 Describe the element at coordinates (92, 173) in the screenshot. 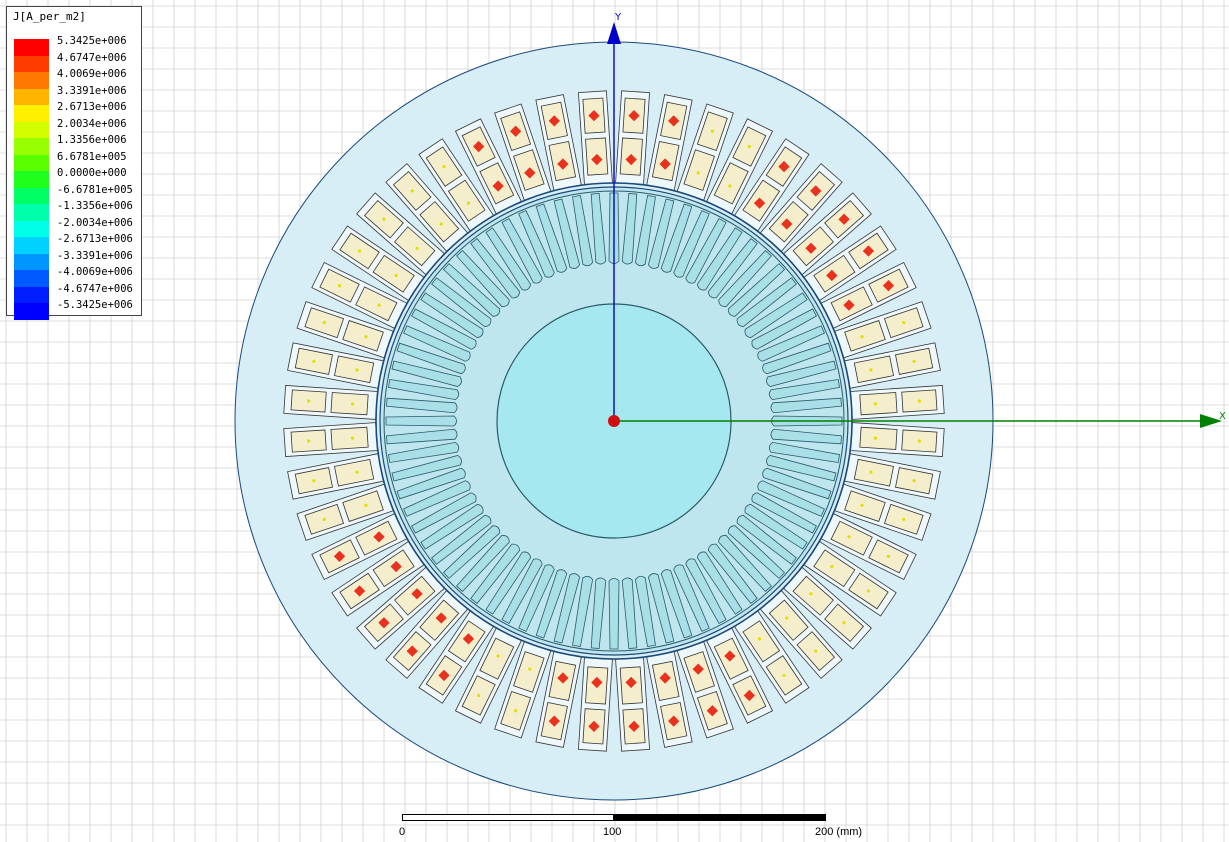

I see `legend-value: 0.0000e+000` at that location.